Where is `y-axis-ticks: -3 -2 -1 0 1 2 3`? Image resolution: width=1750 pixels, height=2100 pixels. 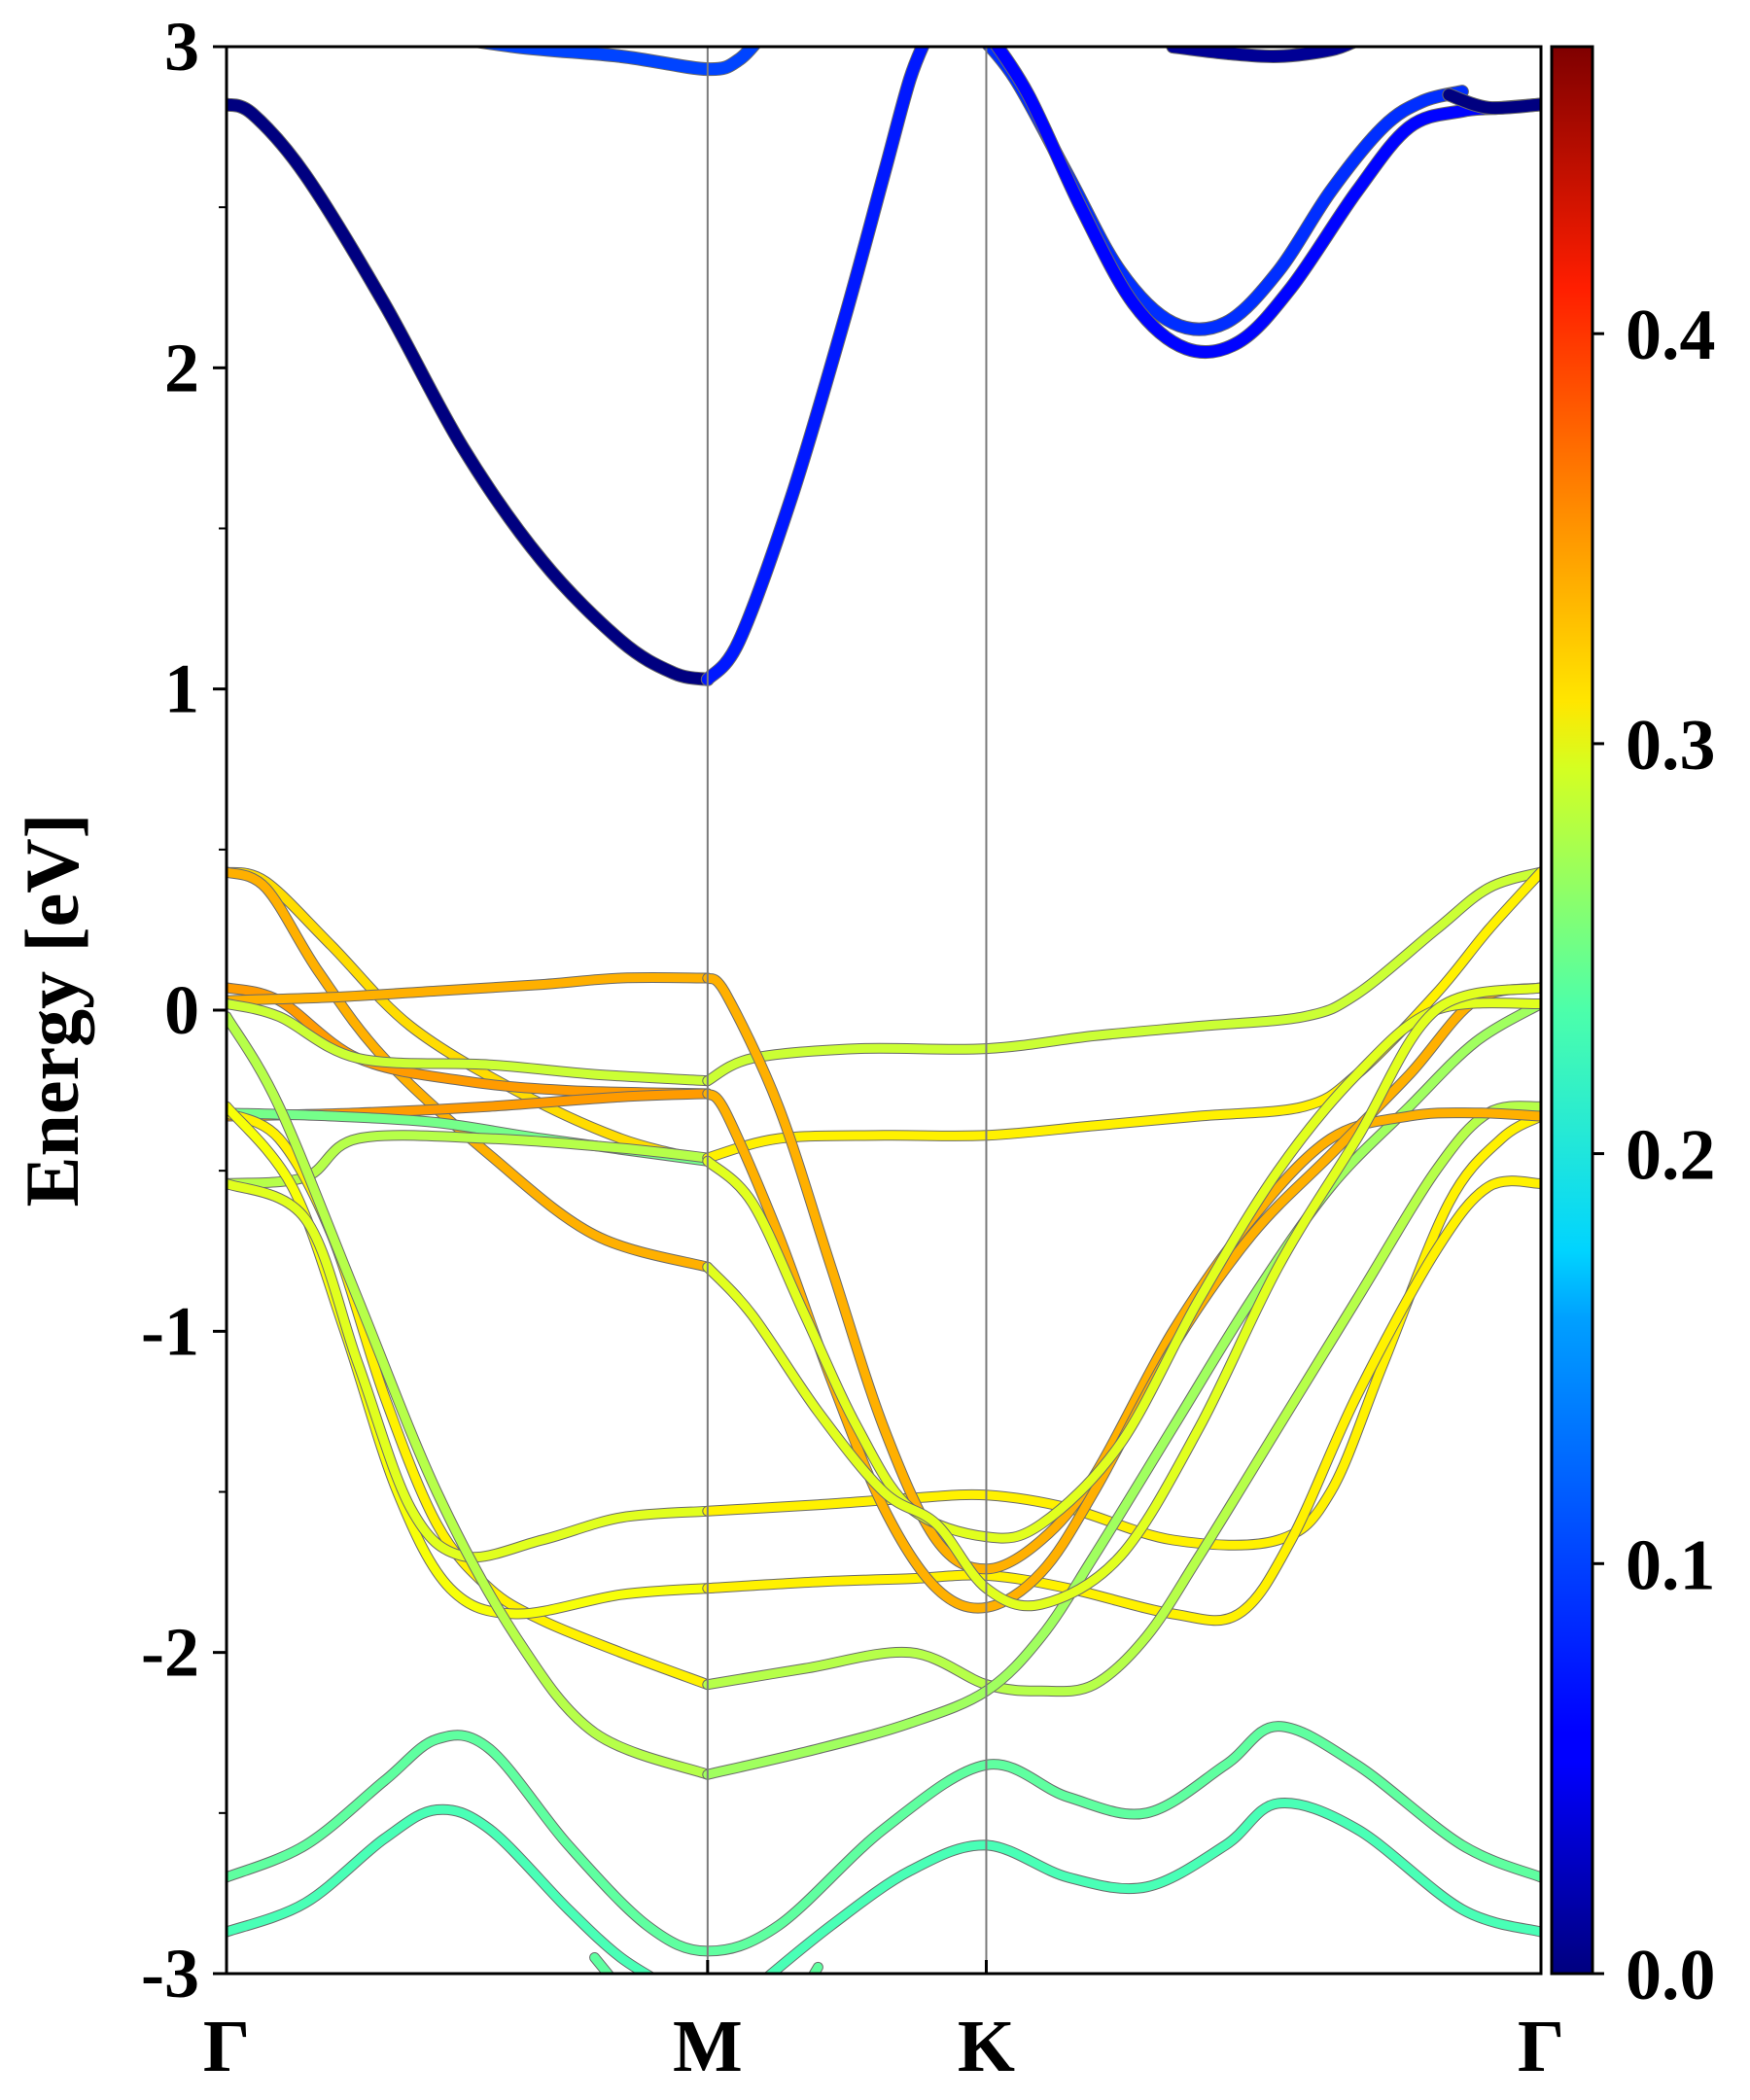 y-axis-ticks: -3 -2 -1 0 1 2 3 is located at coordinates (184, 1010).